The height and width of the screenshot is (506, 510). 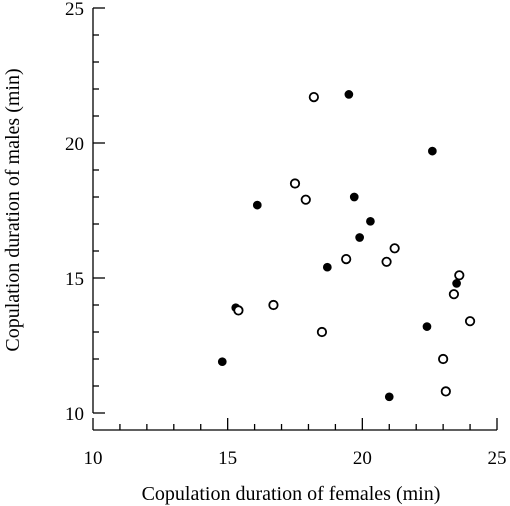 I want to click on x-tick-label: 20, so click(x=362, y=458).